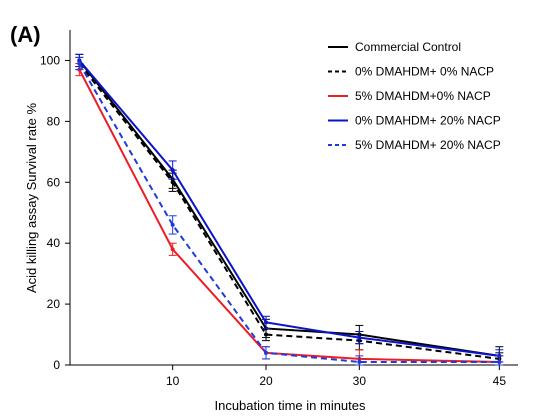 Image resolution: width=550 pixels, height=420 pixels. Describe the element at coordinates (54, 182) in the screenshot. I see `y-tick-label: 60` at that location.